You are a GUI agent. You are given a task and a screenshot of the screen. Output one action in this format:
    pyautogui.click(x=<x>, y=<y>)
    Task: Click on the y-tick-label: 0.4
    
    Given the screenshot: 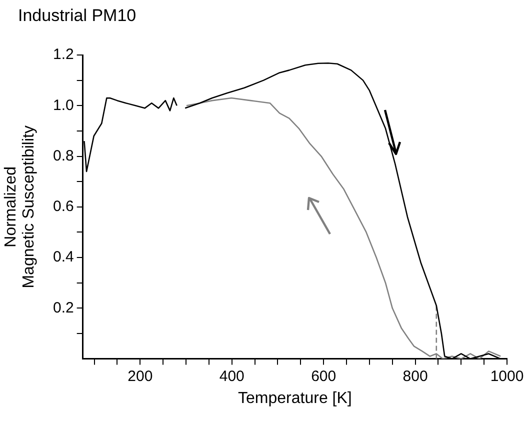 What is the action you would take?
    pyautogui.click(x=63, y=257)
    